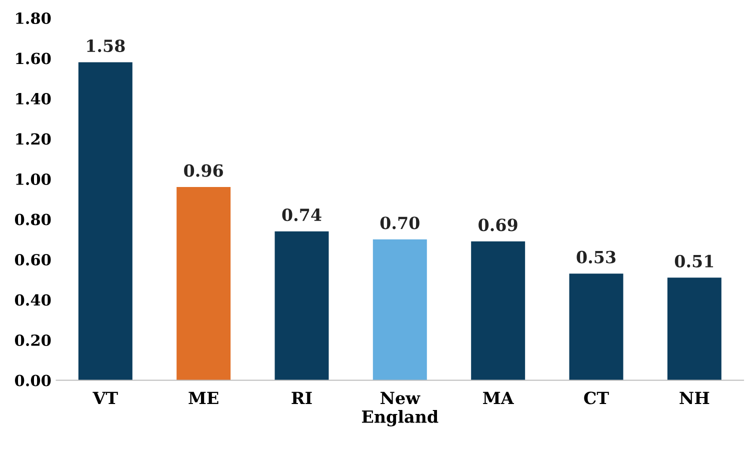 Image resolution: width=751 pixels, height=450 pixels. Describe the element at coordinates (203, 398) in the screenshot. I see `x-tick-label: ME` at that location.